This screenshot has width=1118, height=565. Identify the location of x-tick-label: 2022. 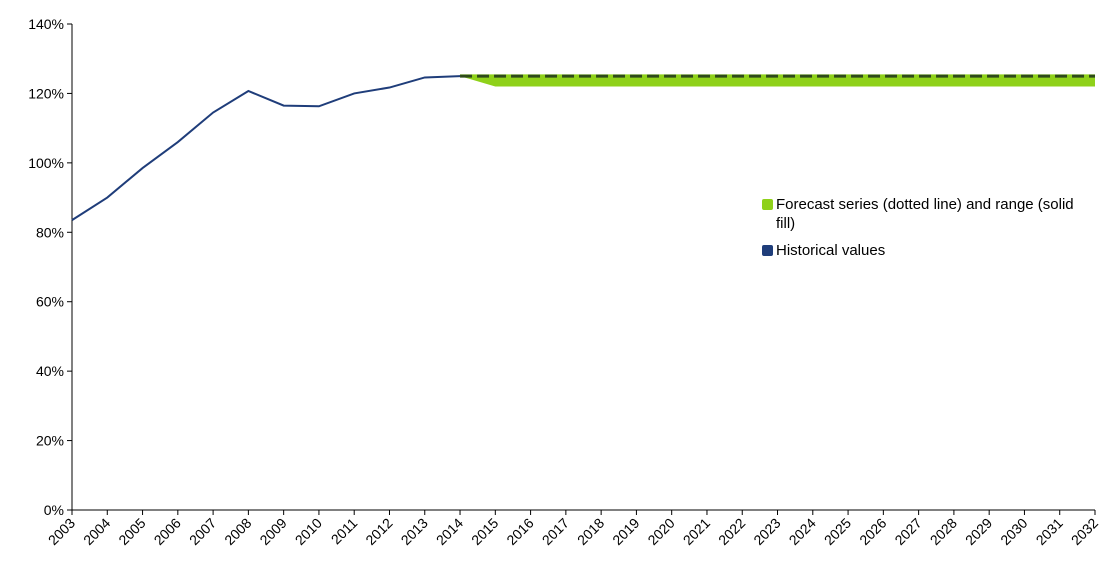
(731, 531).